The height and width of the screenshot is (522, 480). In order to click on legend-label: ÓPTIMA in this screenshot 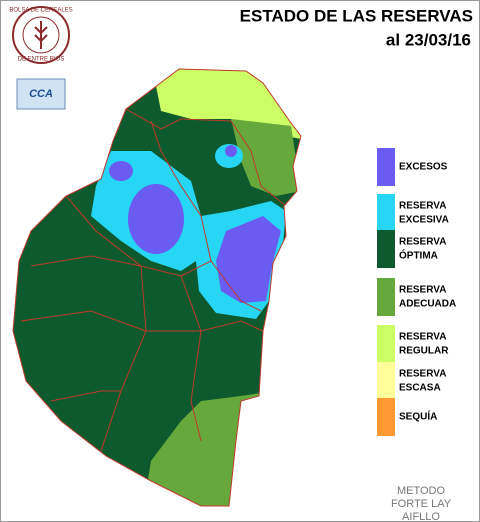, I will do `click(418, 255)`.